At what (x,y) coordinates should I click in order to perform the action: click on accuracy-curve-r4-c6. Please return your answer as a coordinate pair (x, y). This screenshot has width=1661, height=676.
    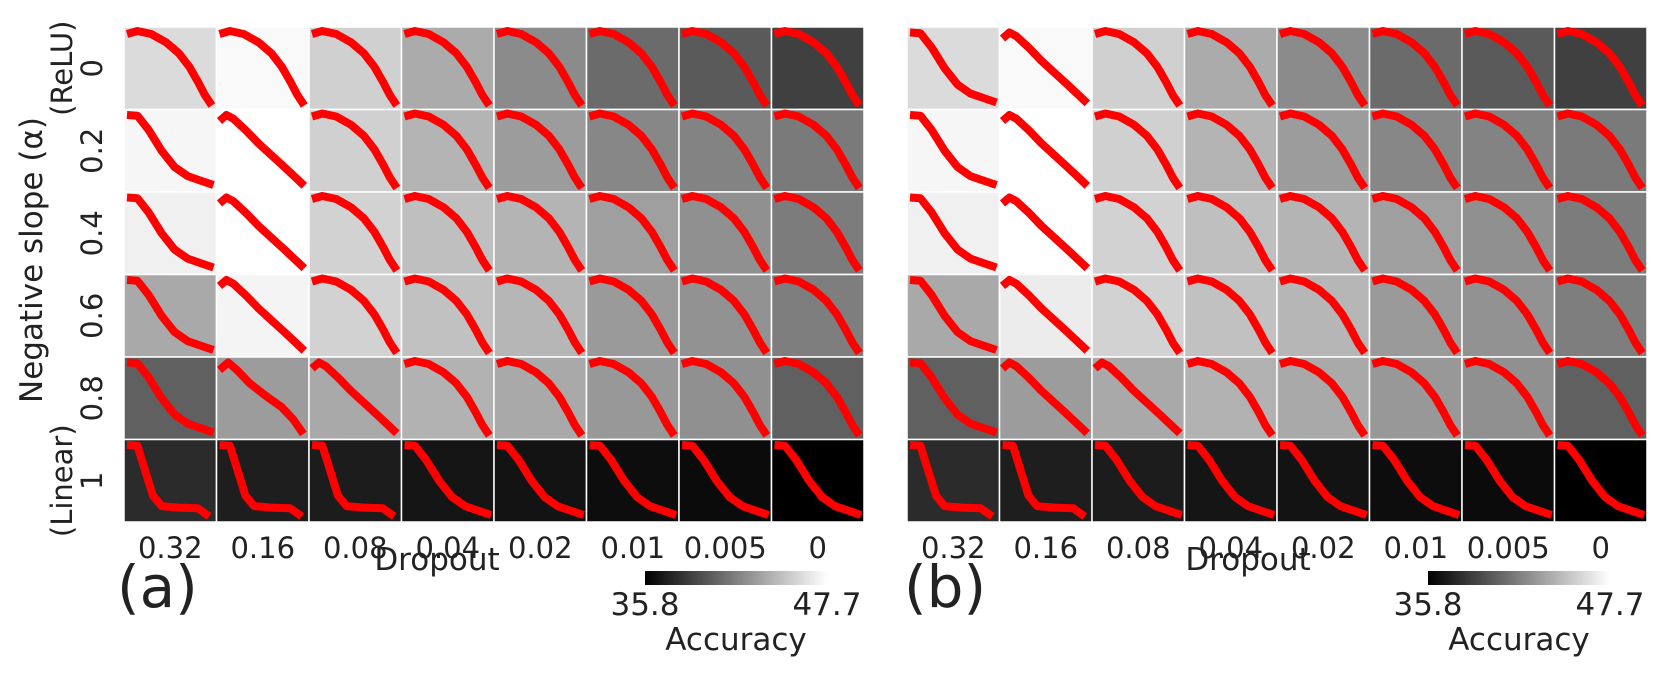
    Looking at the image, I should click on (1508, 397).